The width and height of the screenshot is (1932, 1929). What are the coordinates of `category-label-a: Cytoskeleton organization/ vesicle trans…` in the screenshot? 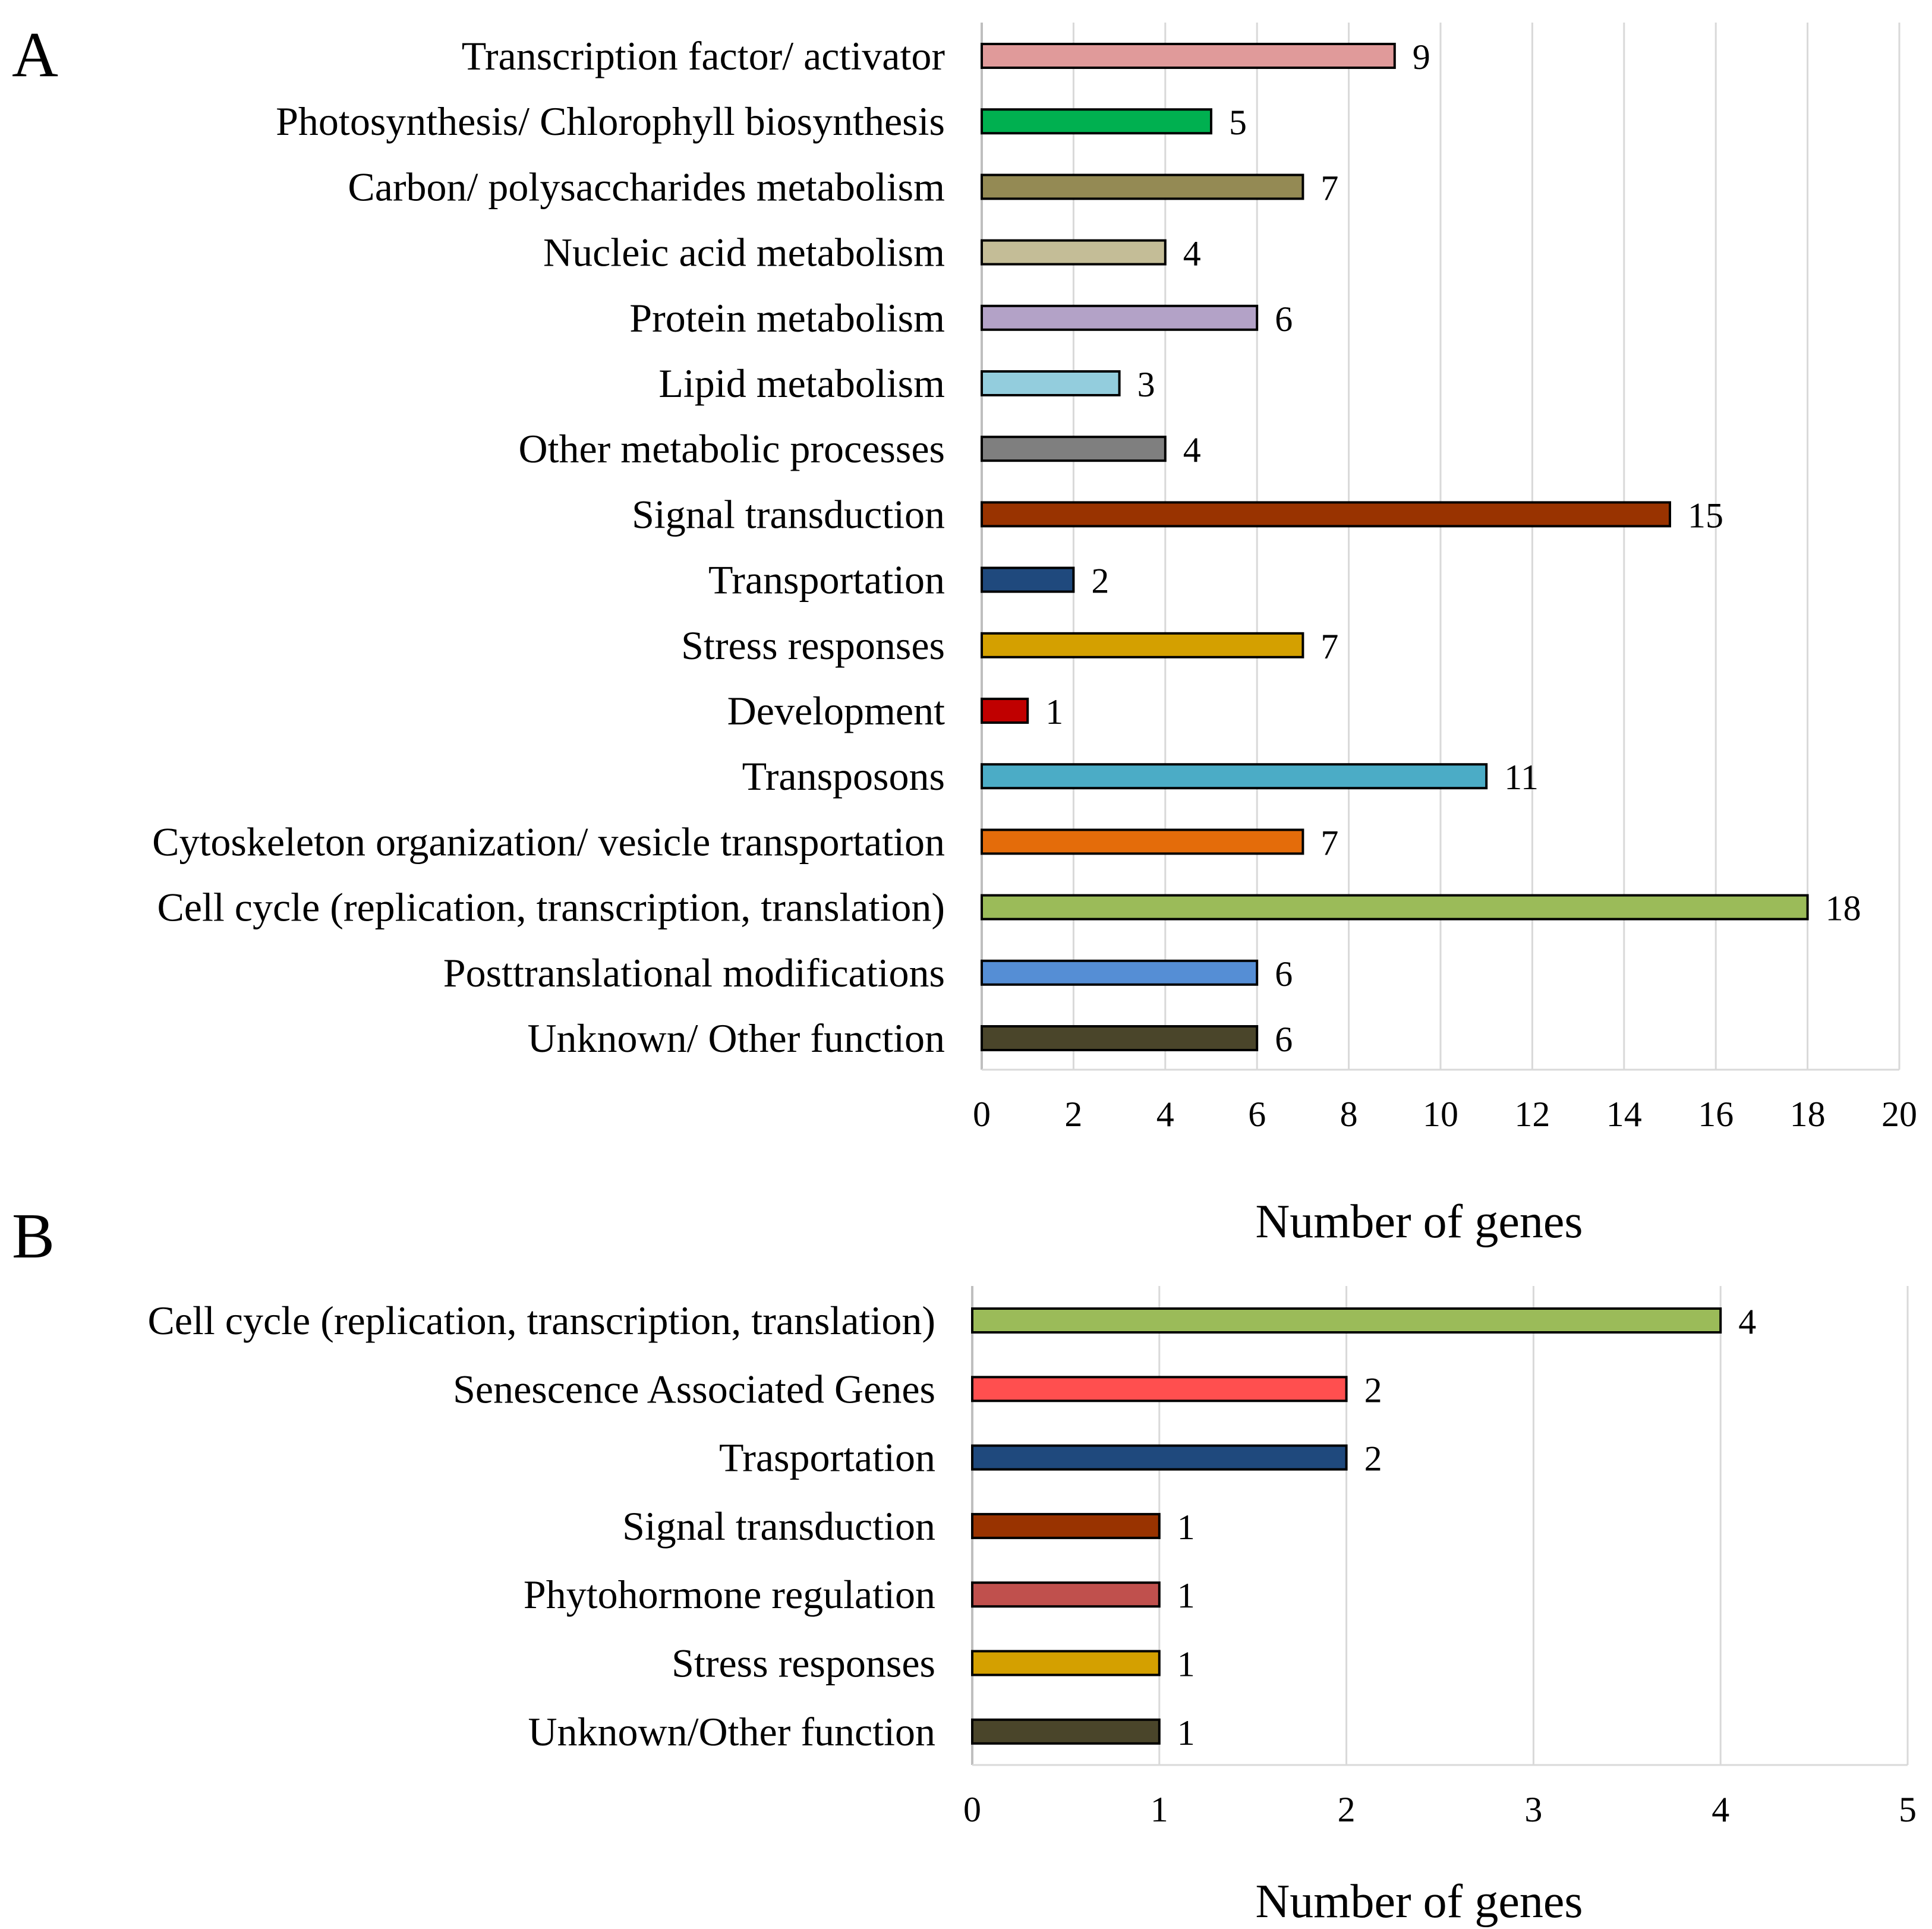 It's located at (548, 841).